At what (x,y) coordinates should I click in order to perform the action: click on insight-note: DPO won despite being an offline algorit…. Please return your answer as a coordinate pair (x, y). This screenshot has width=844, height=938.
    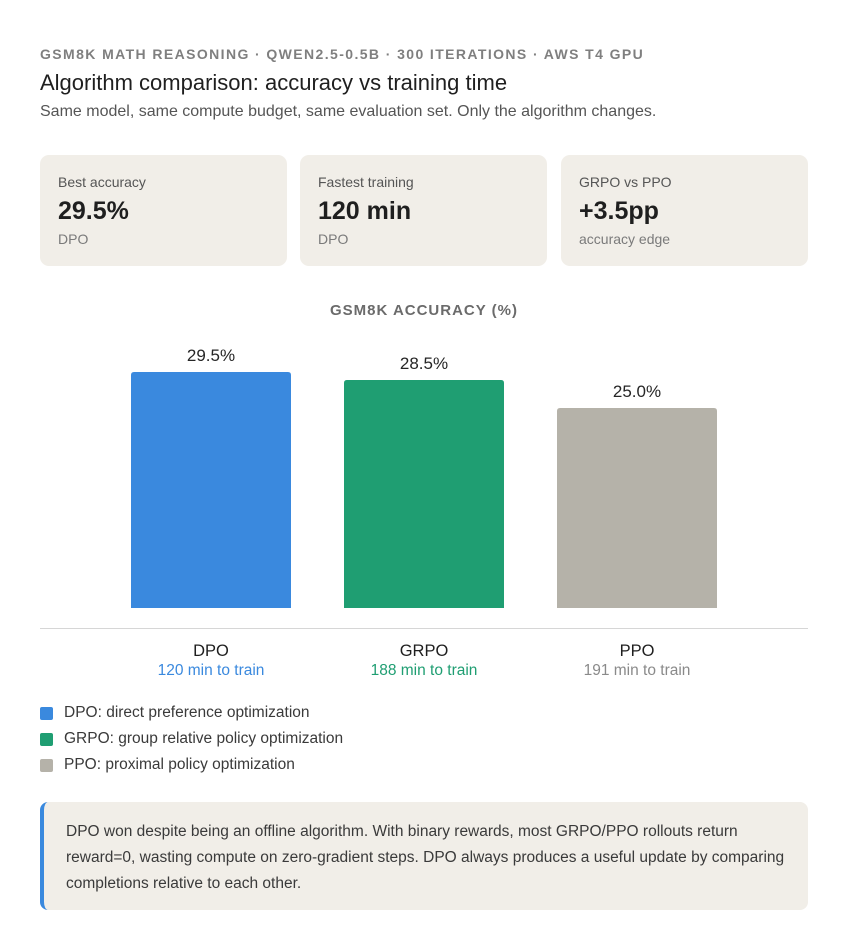
    Looking at the image, I should click on (424, 856).